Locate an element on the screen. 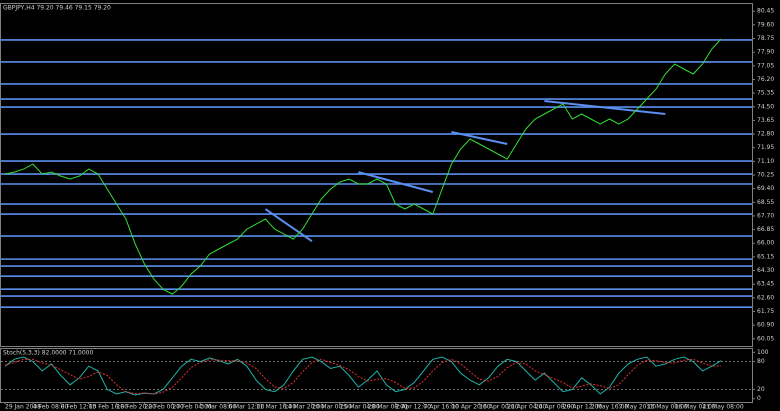 This screenshot has width=780, height=411. y-tick-label: 65.15 is located at coordinates (765, 256).